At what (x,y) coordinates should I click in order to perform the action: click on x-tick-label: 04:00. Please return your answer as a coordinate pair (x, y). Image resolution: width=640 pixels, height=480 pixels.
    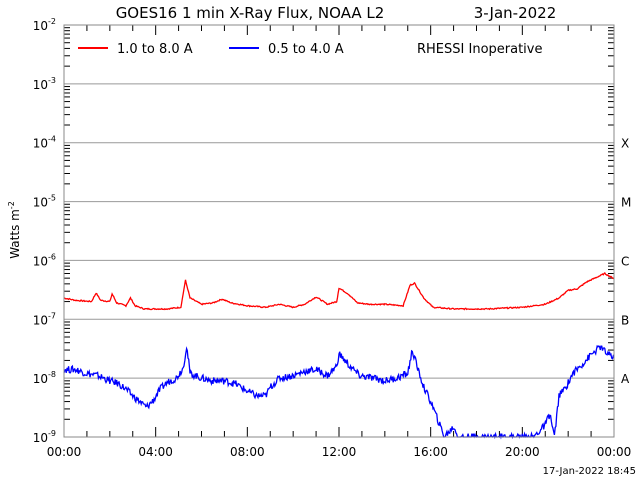
    Looking at the image, I should click on (155, 452).